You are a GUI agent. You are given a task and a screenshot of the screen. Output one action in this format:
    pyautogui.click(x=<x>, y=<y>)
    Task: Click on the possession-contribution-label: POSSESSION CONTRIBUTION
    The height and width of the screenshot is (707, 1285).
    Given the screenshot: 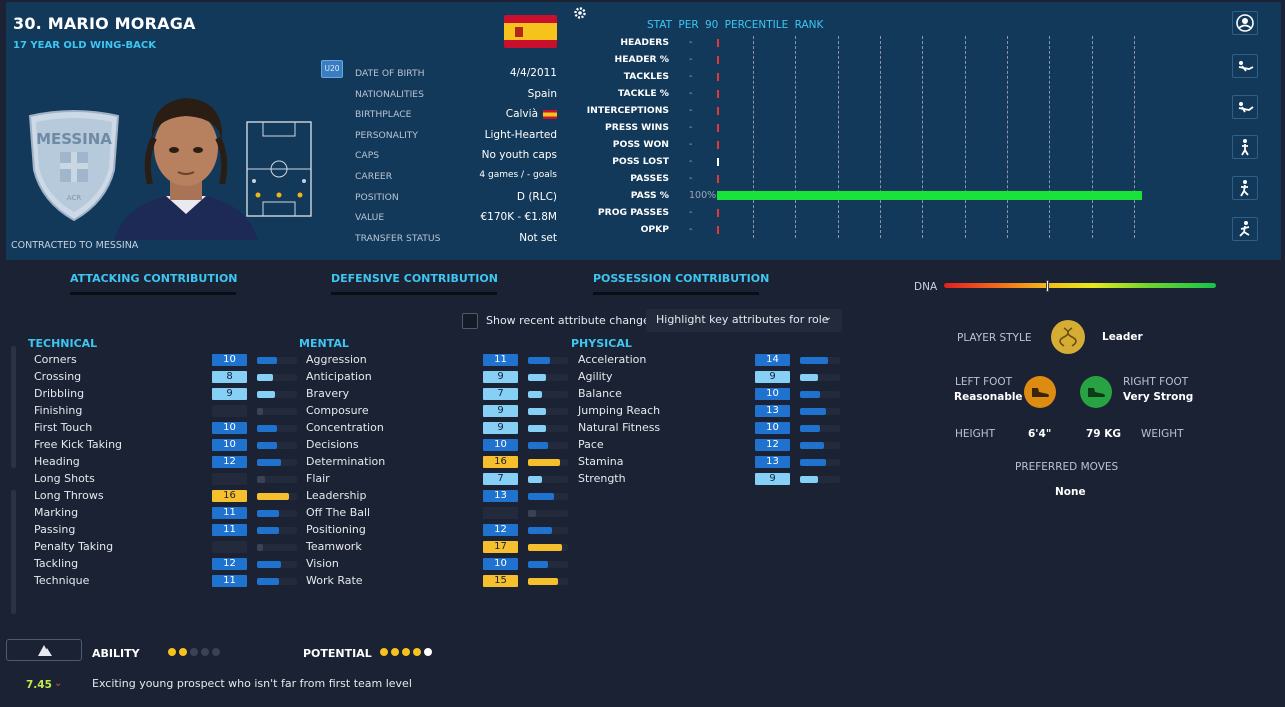 What is the action you would take?
    pyautogui.click(x=681, y=278)
    